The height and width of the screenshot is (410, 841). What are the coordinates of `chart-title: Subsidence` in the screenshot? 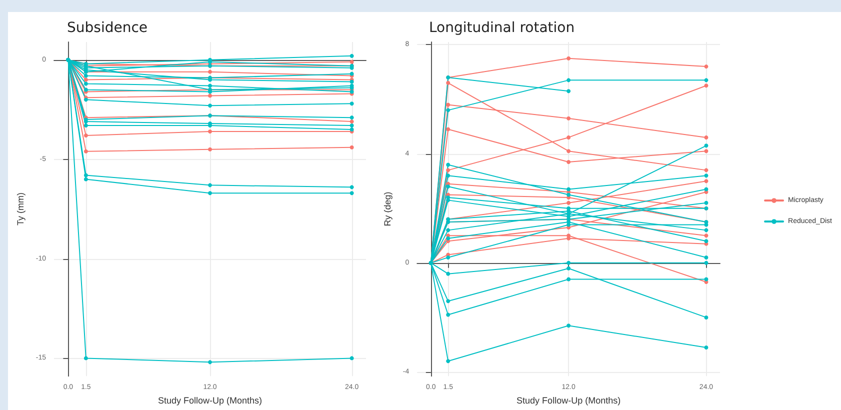 It's located at (107, 28).